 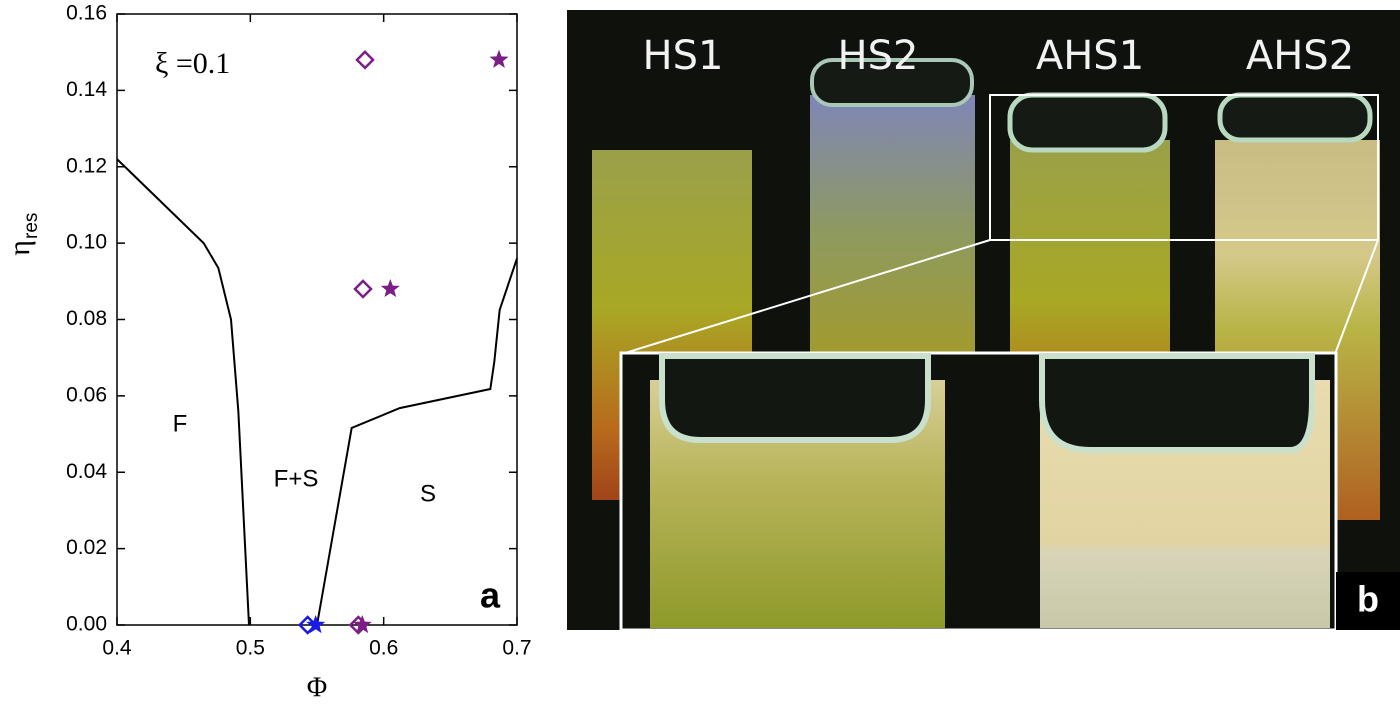 What do you see at coordinates (1300, 56) in the screenshot?
I see `vial-label: AHS2` at bounding box center [1300, 56].